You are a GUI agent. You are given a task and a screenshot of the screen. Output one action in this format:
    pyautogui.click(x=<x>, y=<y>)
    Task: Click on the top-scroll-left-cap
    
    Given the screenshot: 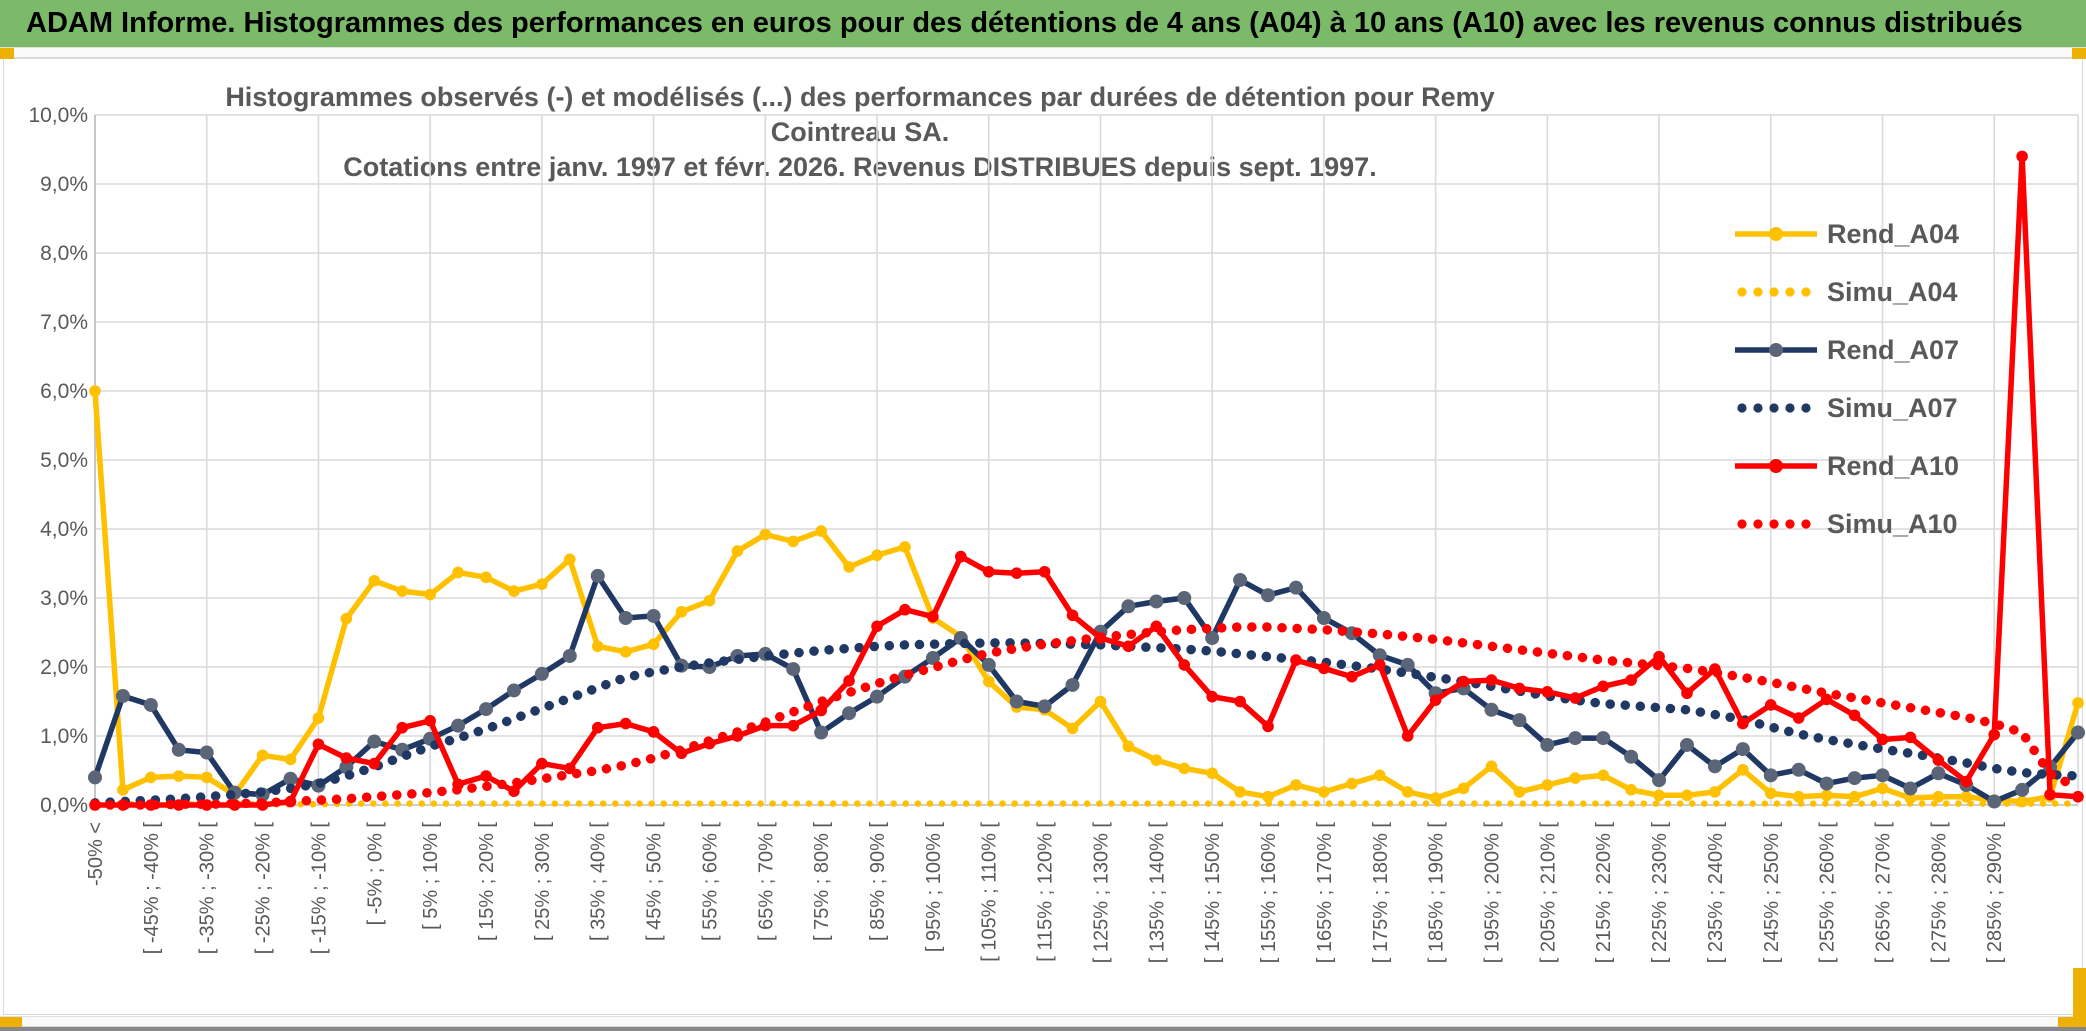 What is the action you would take?
    pyautogui.click(x=7, y=53)
    